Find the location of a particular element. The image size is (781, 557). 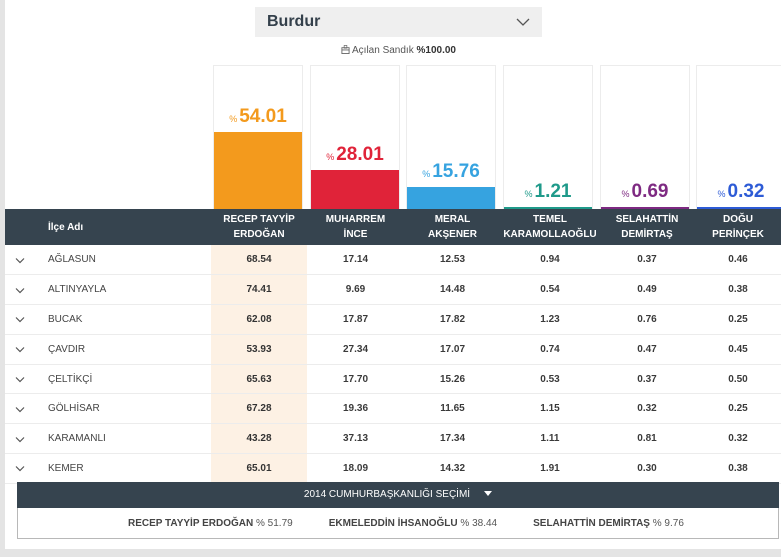

vote-share-cell: 17.70 is located at coordinates (355, 379).